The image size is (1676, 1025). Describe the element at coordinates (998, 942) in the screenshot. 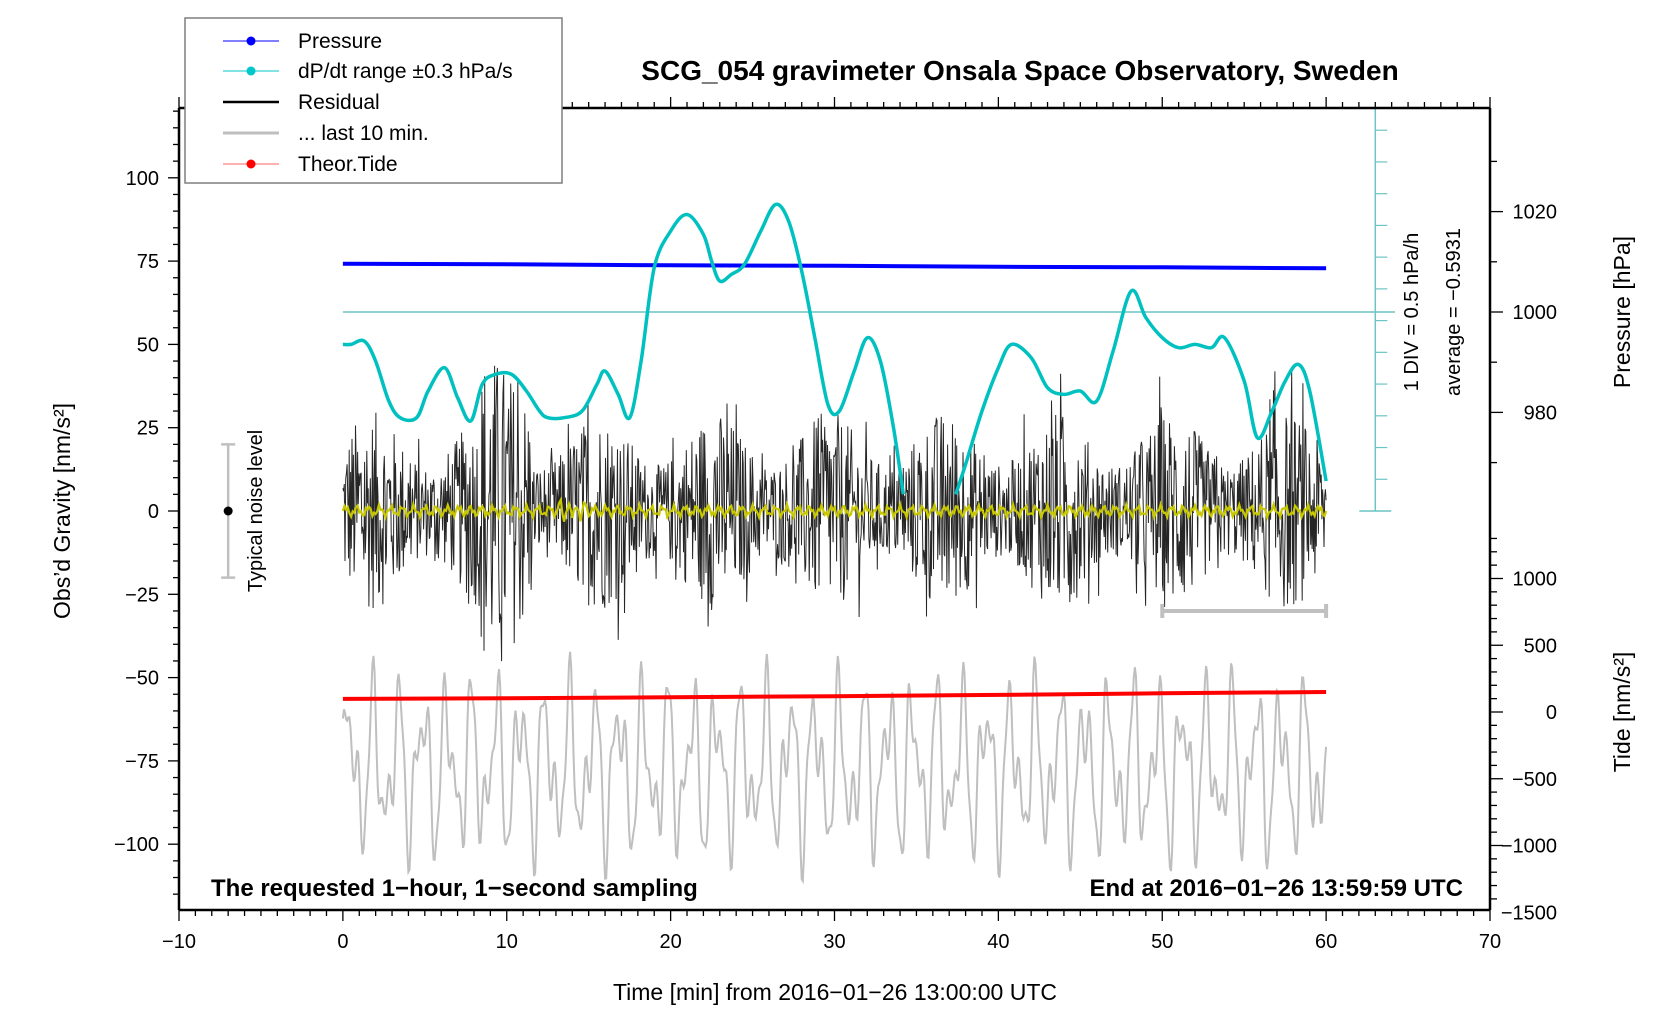

I see `x-tick-label: 40` at that location.